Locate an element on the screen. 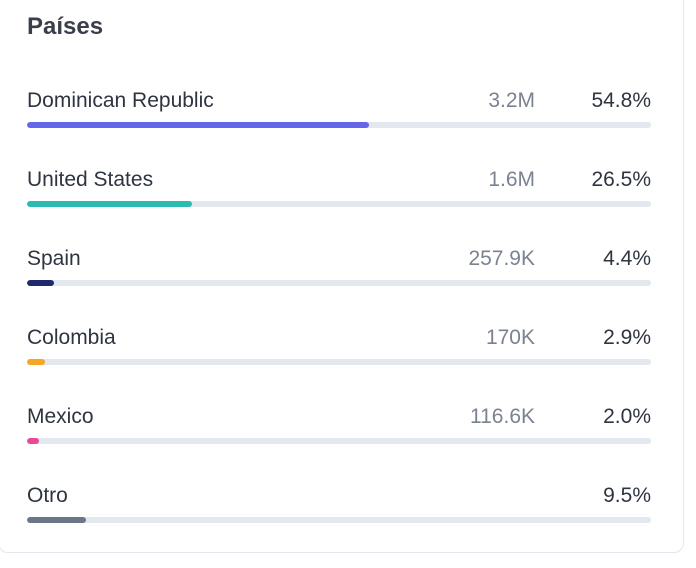 Image resolution: width=696 pixels, height=568 pixels. country-percent: 54.8% is located at coordinates (621, 100).